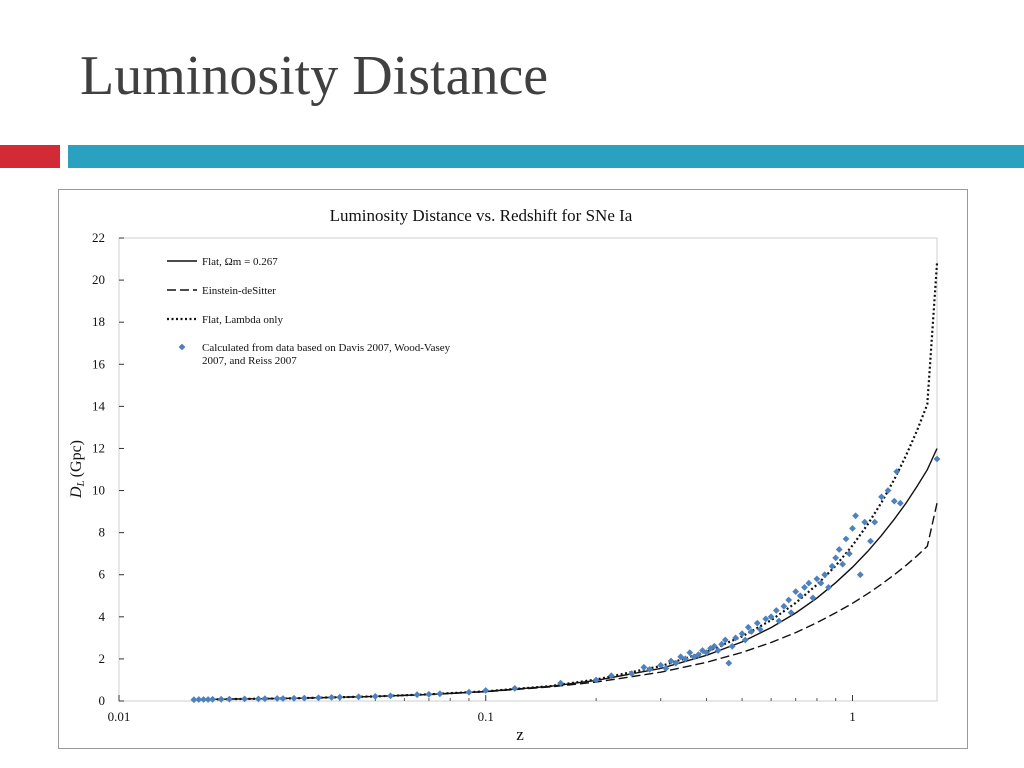 Image resolution: width=1024 pixels, height=768 pixels. I want to click on x-tick-label: 0.01, so click(119, 716).